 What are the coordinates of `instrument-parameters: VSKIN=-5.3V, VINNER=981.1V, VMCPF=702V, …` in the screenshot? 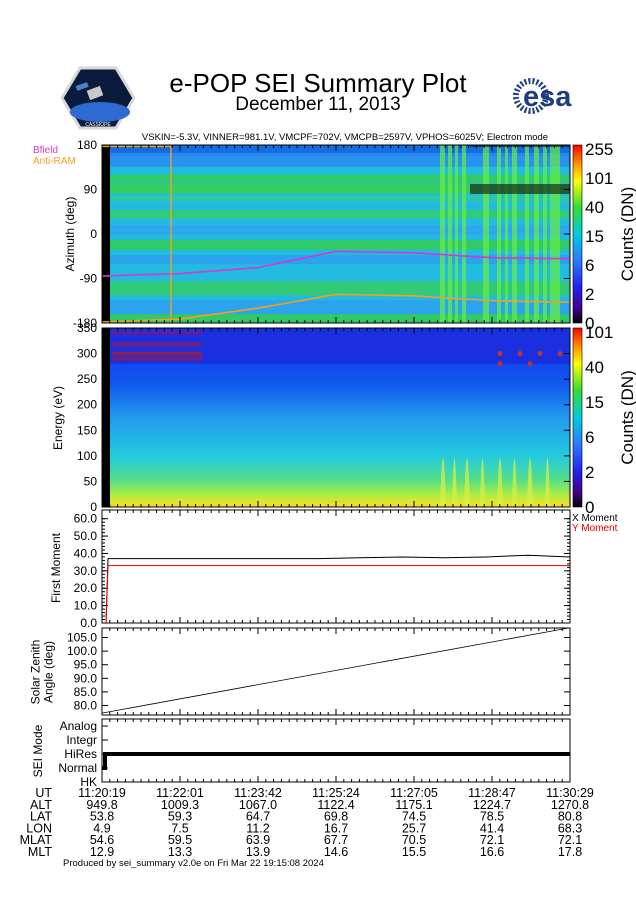 It's located at (345, 137).